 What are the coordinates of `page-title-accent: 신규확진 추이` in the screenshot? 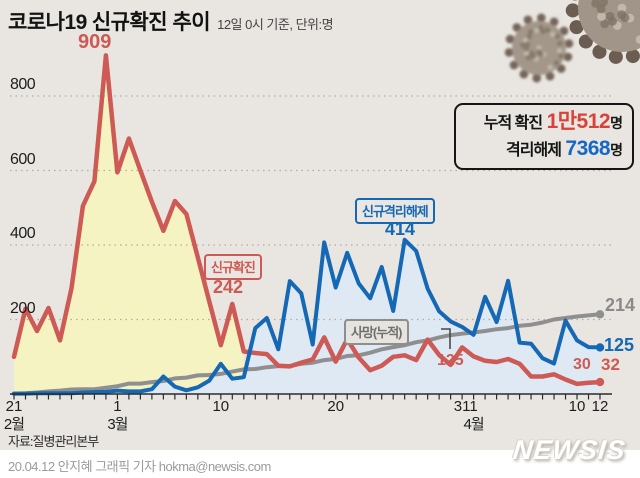 It's located at (151, 22).